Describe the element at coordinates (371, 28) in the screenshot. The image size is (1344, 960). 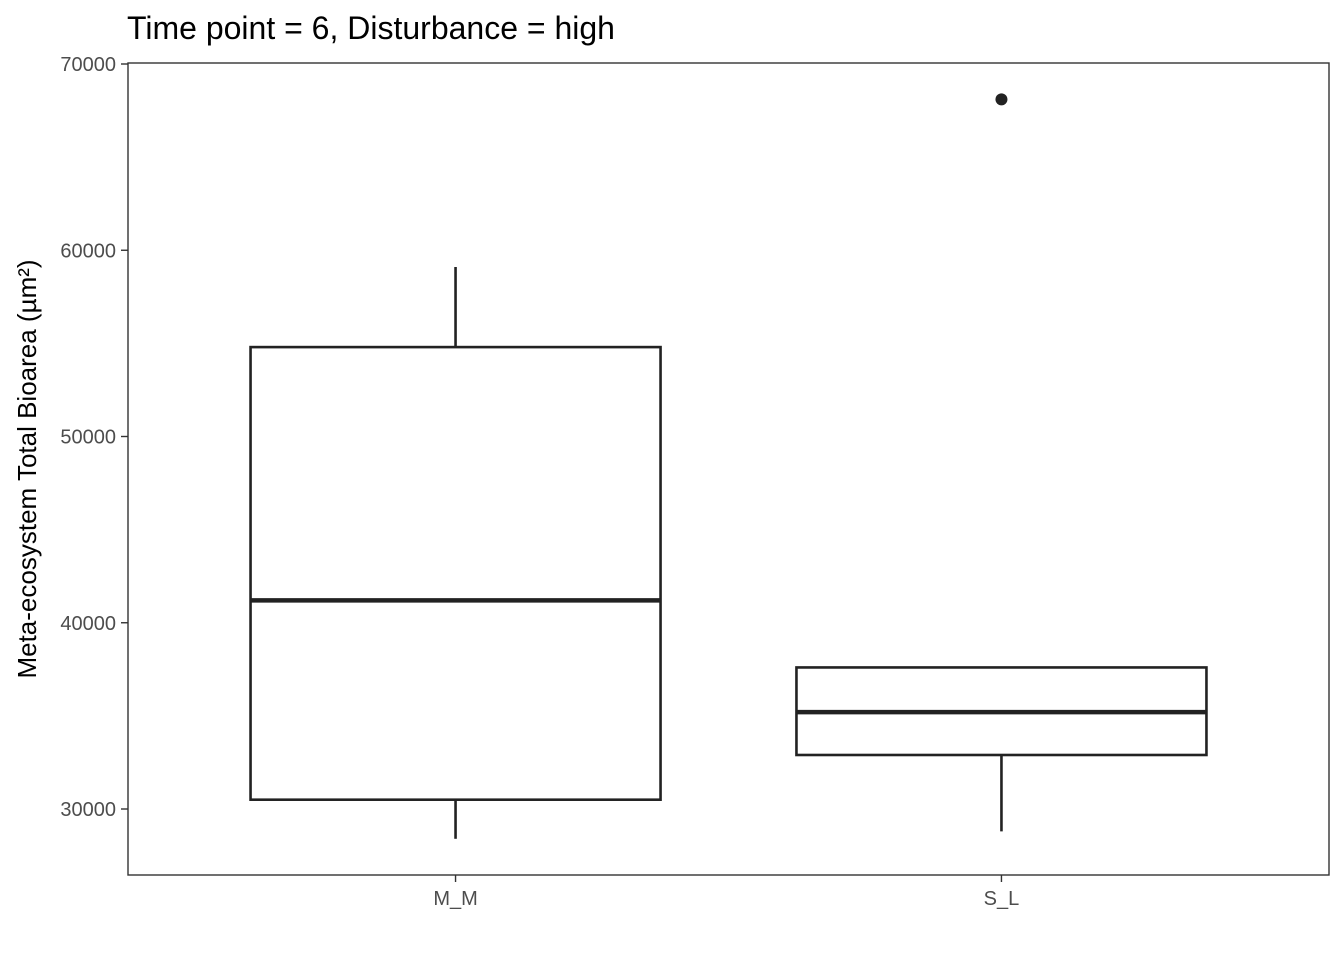
I see `chart-title: Time point = 6, Disturbance = high` at that location.